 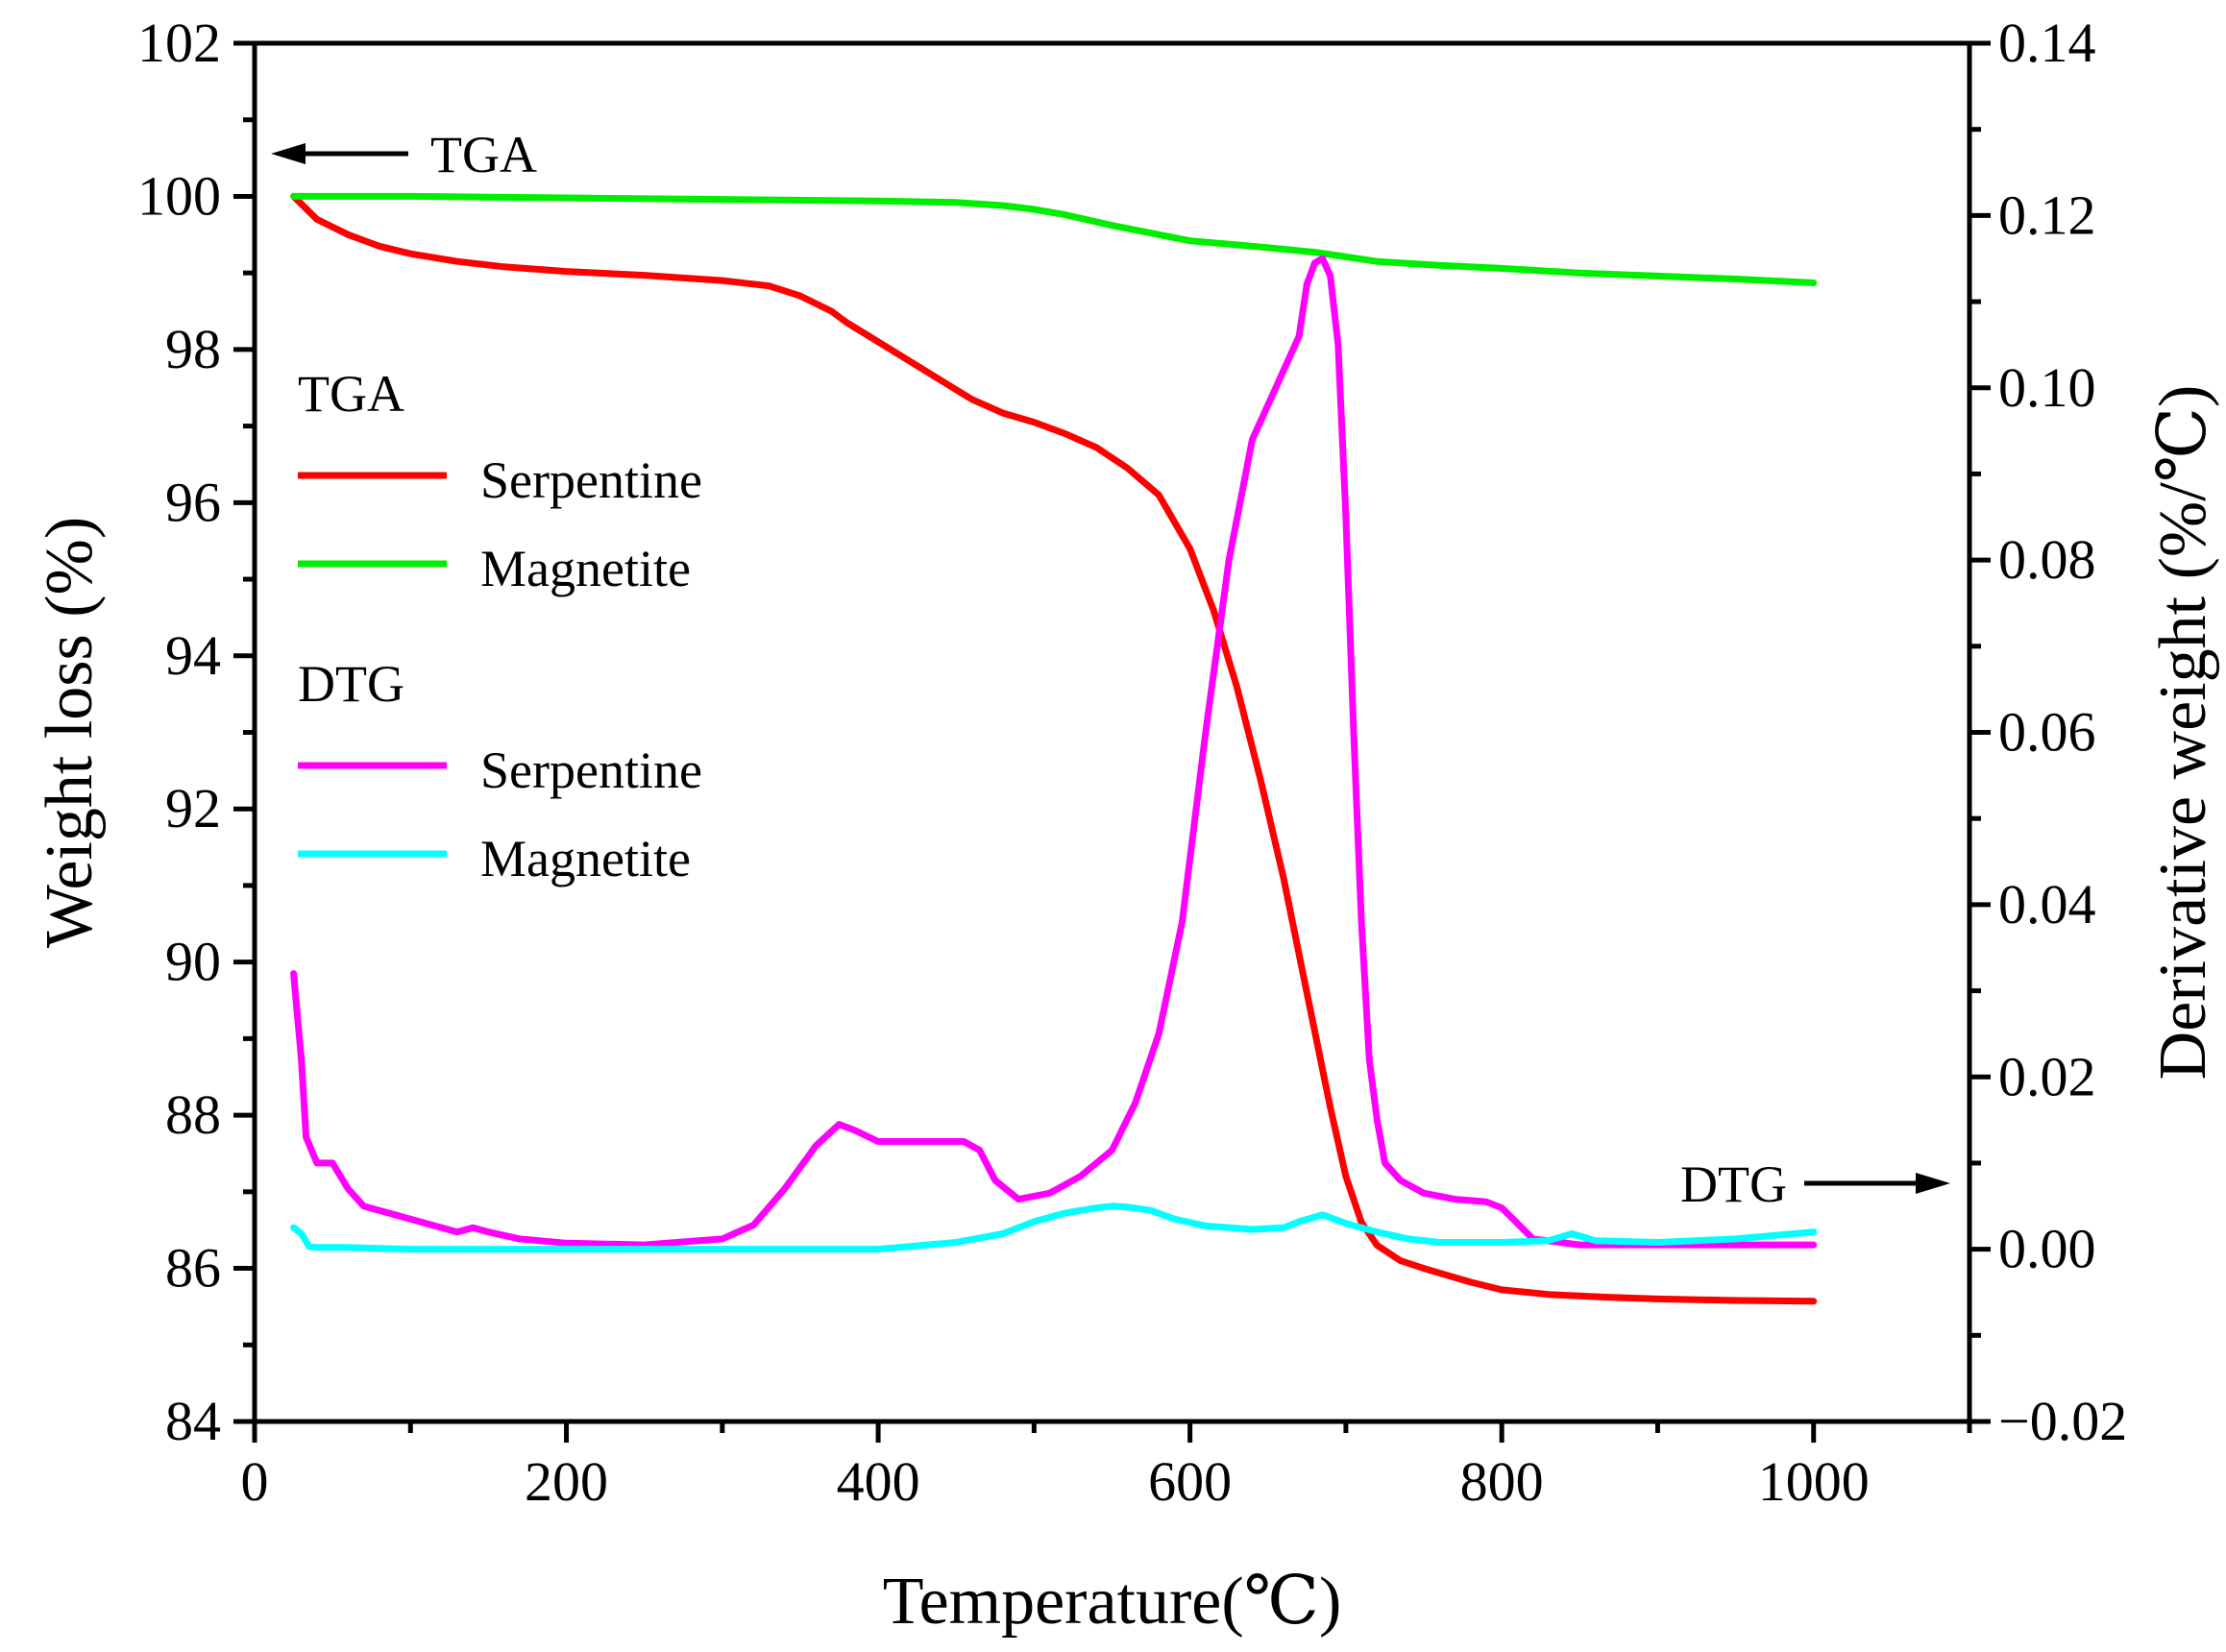 I want to click on y-right-tick-label: 0.06, so click(x=2047, y=732).